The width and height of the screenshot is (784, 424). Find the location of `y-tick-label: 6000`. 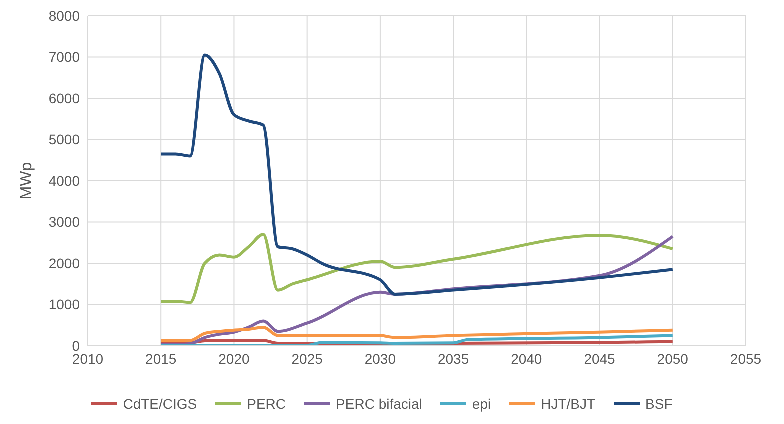

y-tick-label: 6000 is located at coordinates (64, 98).